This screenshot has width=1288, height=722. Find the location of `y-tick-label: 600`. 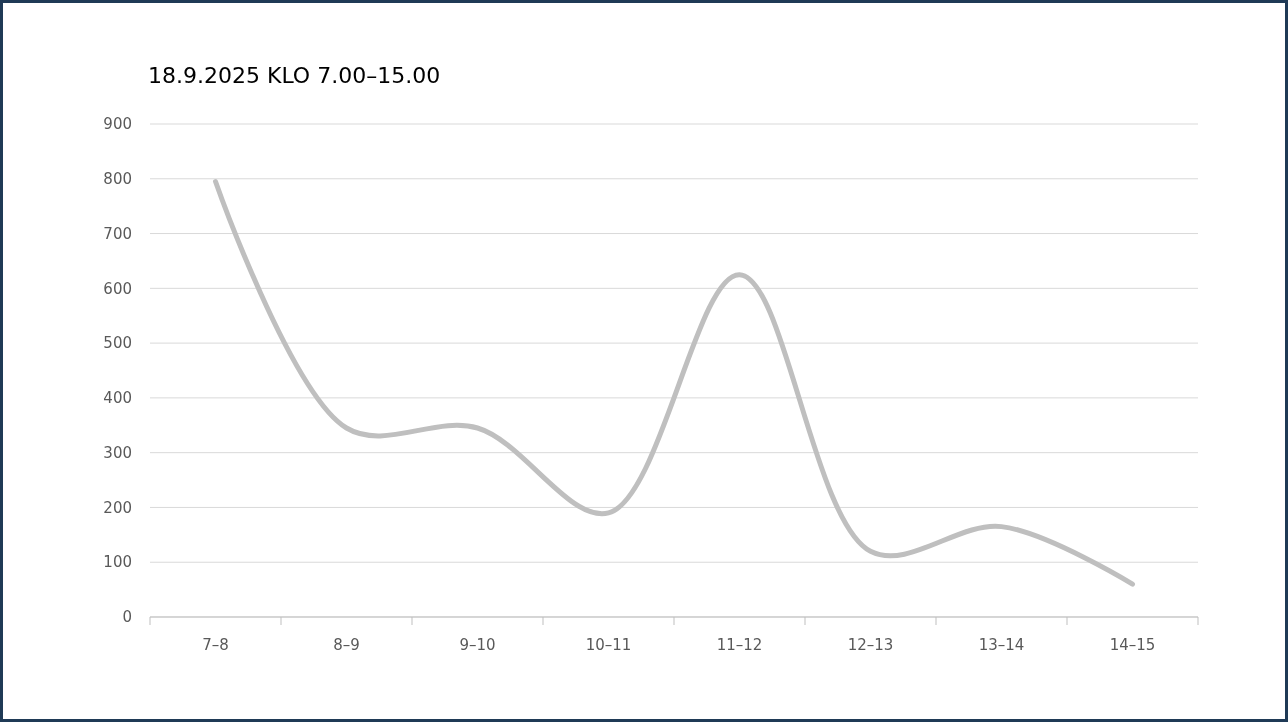

y-tick-label: 600 is located at coordinates (117, 288).